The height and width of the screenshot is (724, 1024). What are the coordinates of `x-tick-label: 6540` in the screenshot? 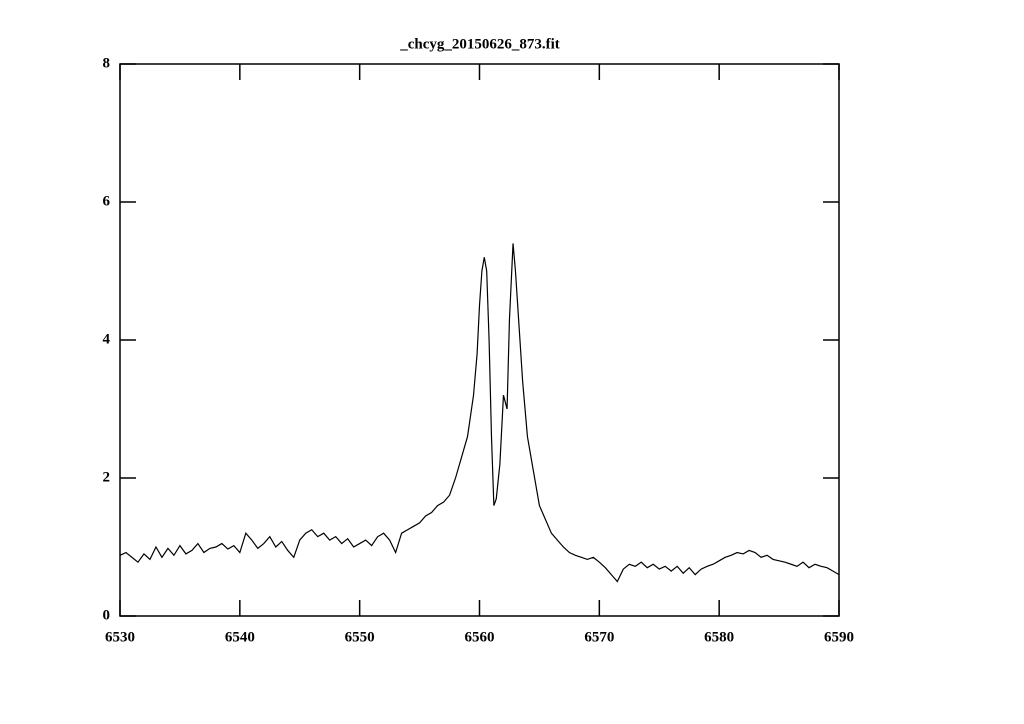 It's located at (240, 637).